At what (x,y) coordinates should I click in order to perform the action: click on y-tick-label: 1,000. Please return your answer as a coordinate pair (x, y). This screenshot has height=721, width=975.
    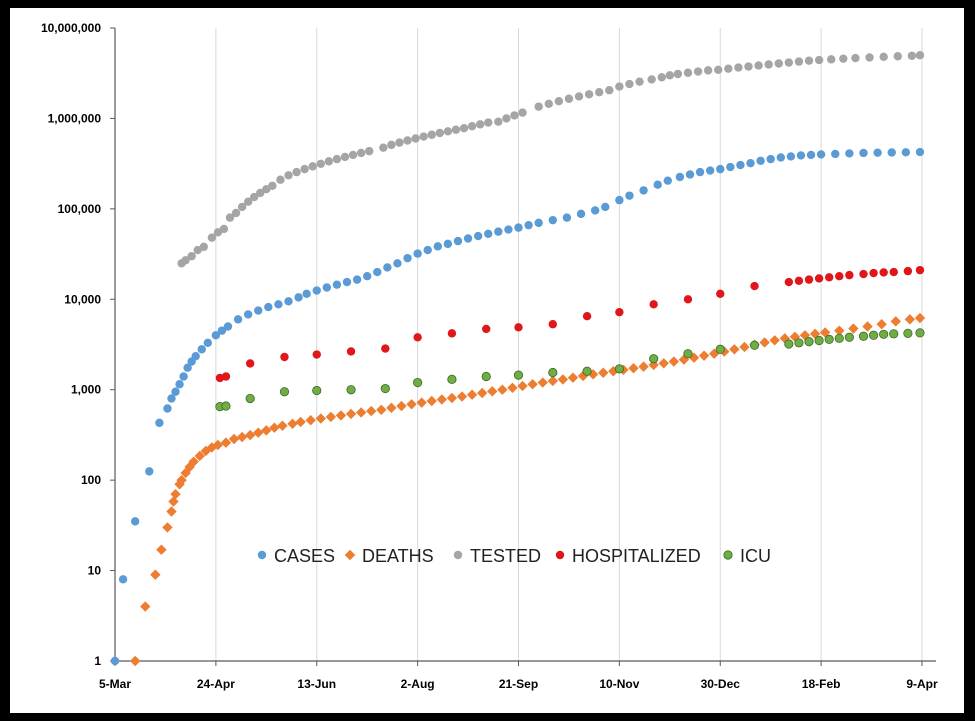
    Looking at the image, I should click on (86, 390).